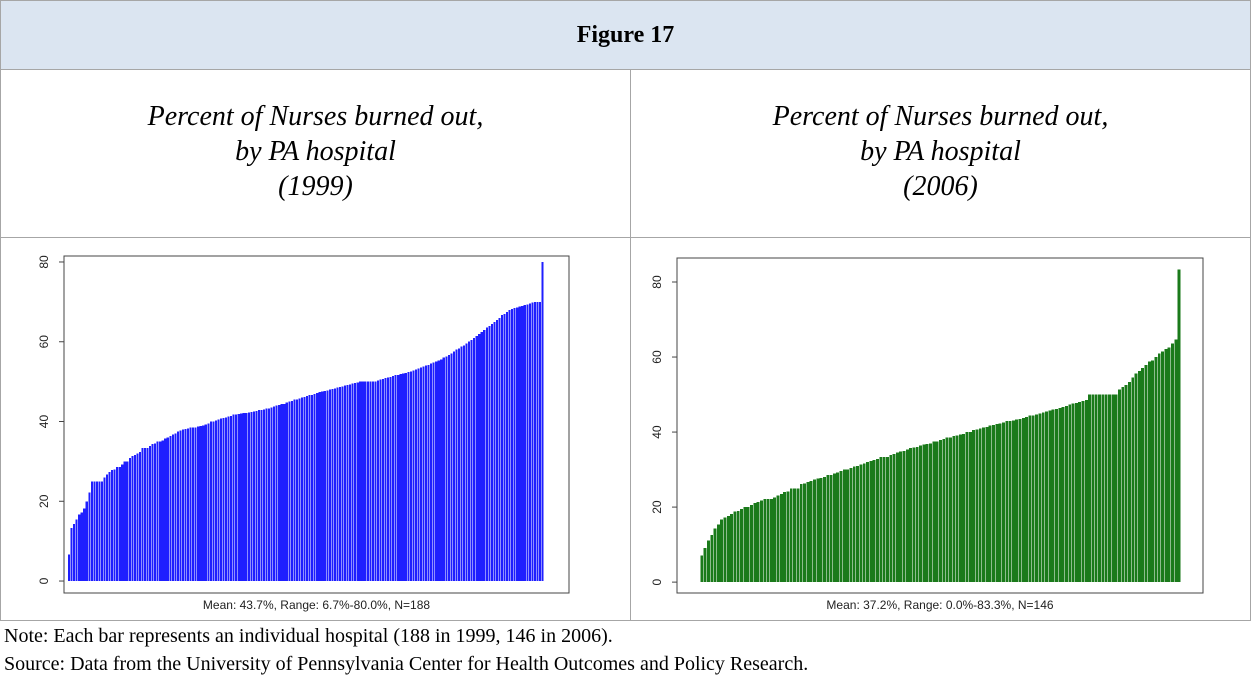 This screenshot has width=1251, height=686. What do you see at coordinates (44, 342) in the screenshot?
I see `y-tick-label: 60` at bounding box center [44, 342].